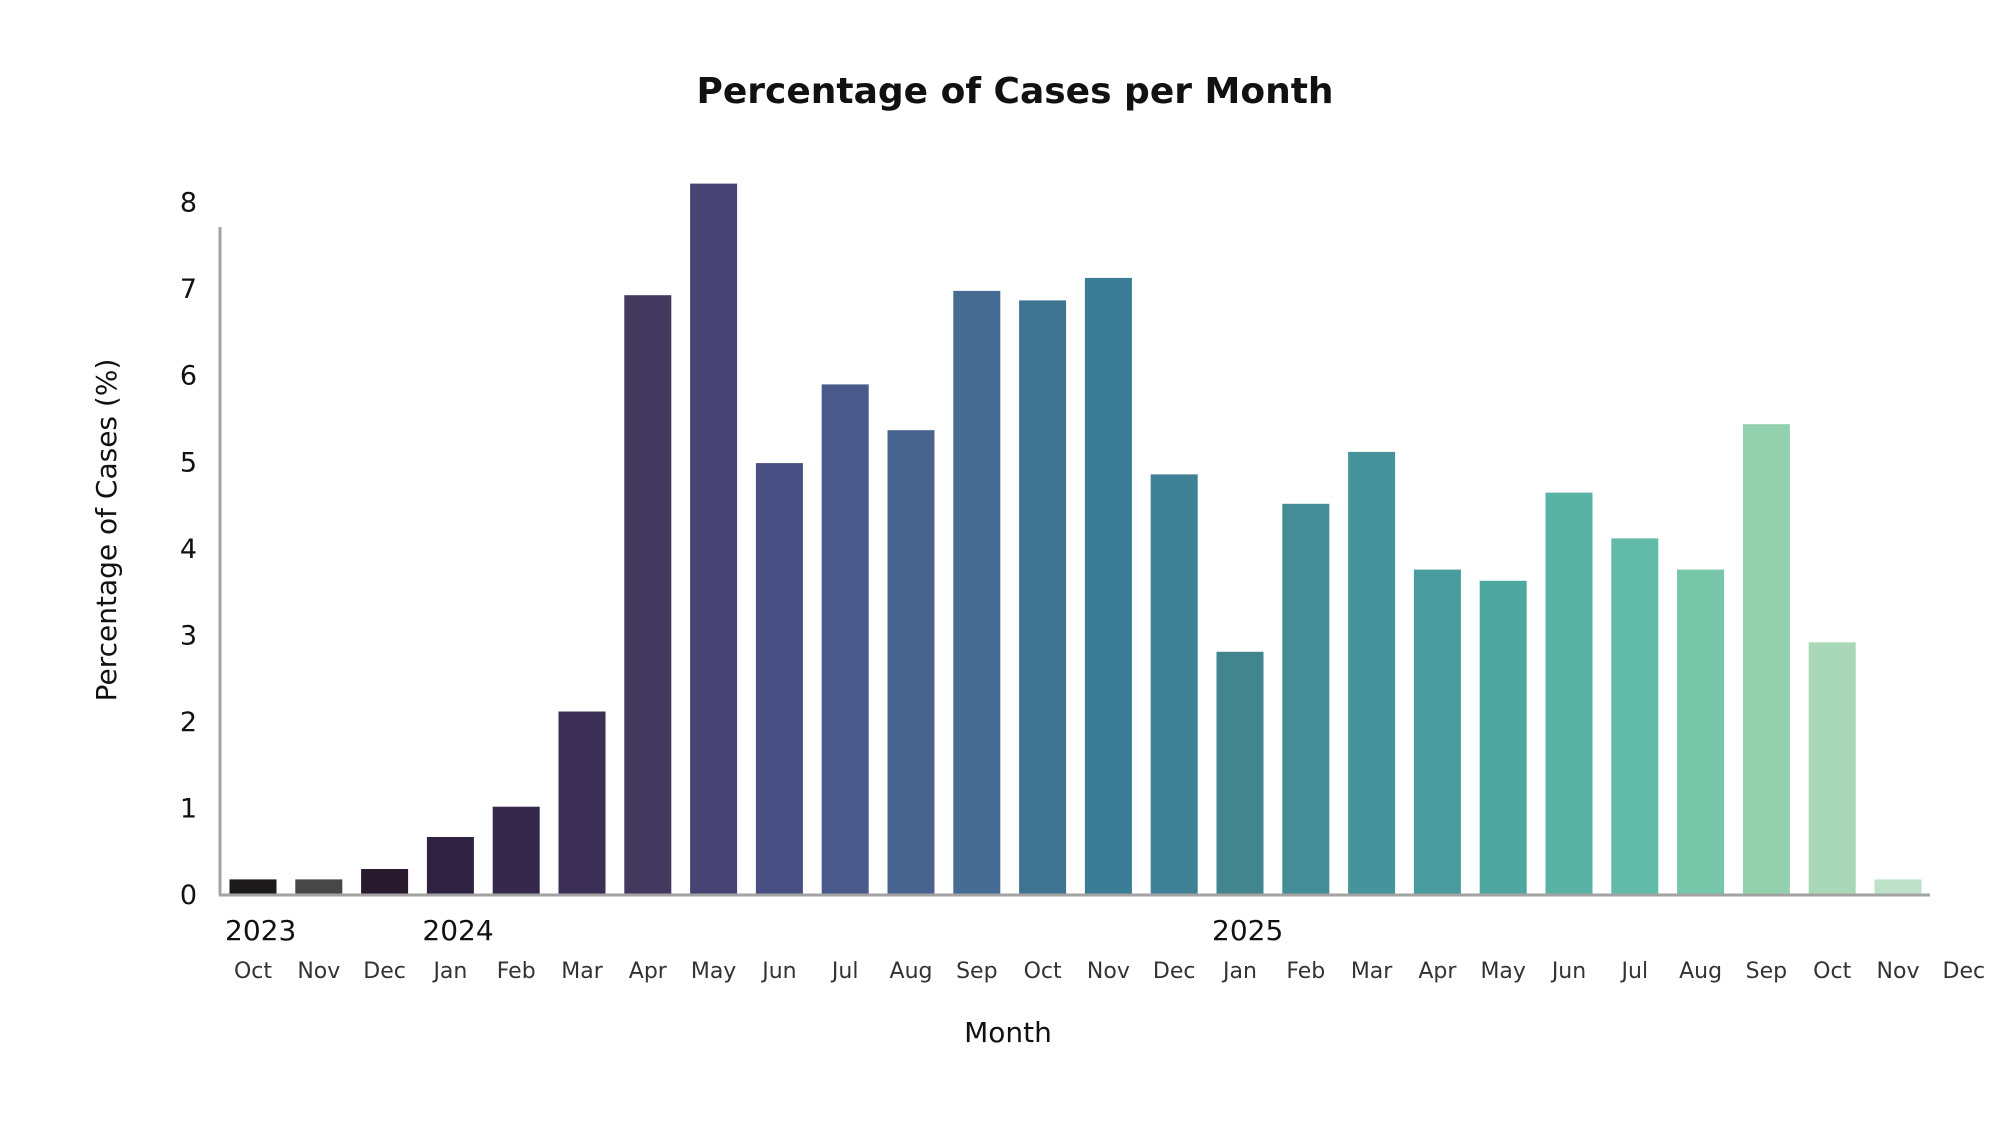  I want to click on y-axis-ticks: 0 1 2 3 4 5 6 7 8, so click(188, 549).